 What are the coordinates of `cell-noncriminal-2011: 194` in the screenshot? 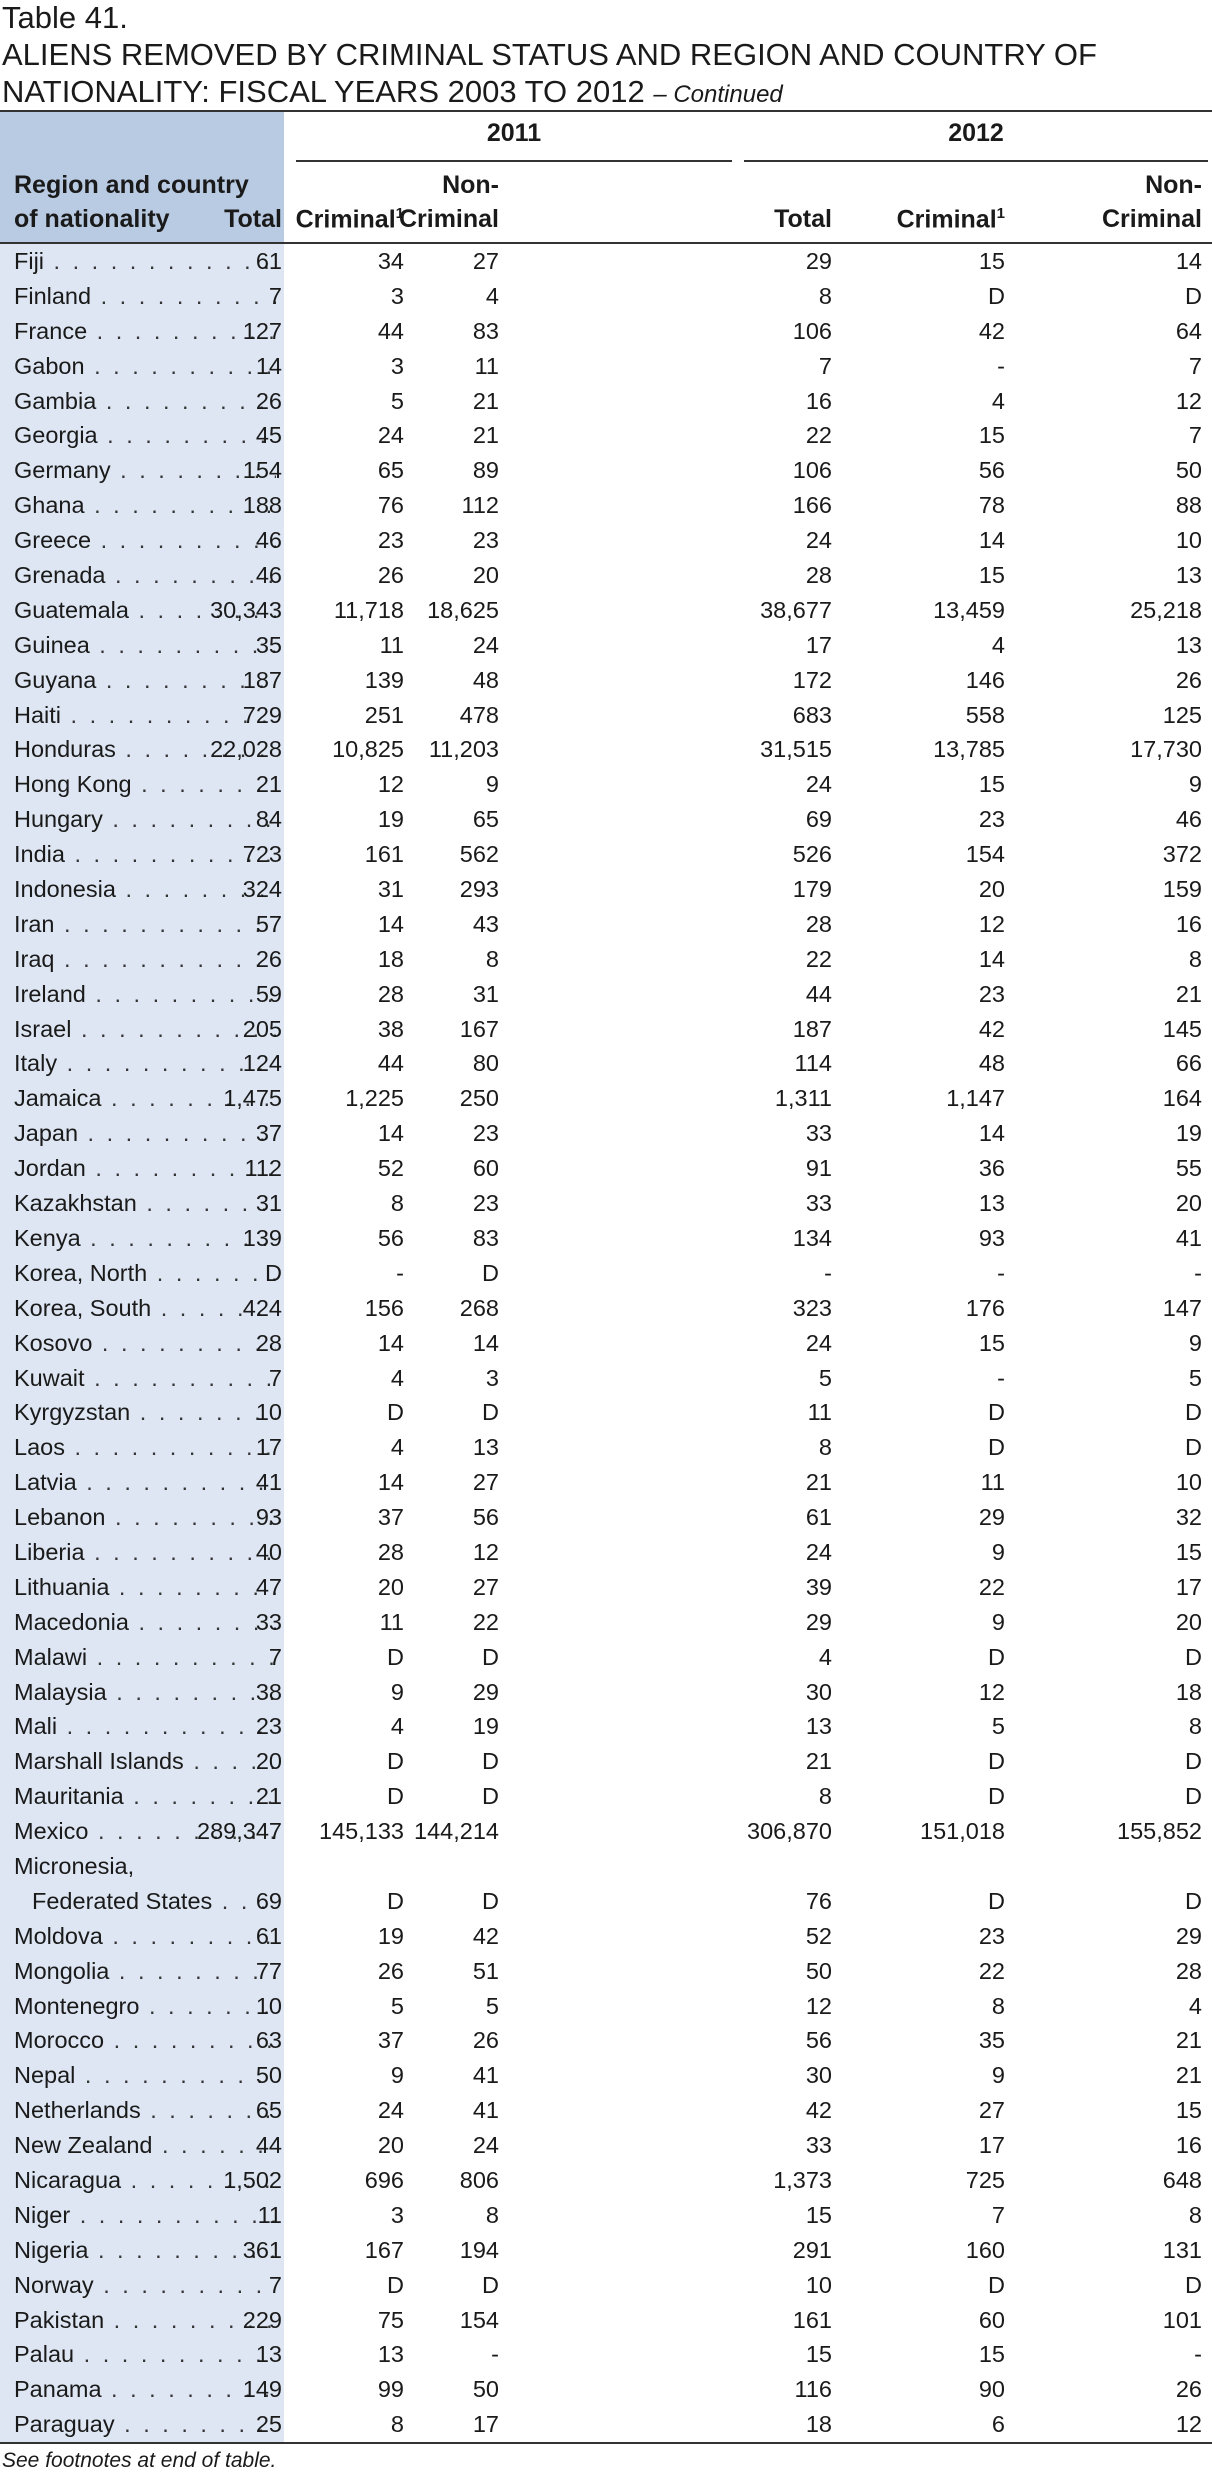 It's located at (479, 2249).